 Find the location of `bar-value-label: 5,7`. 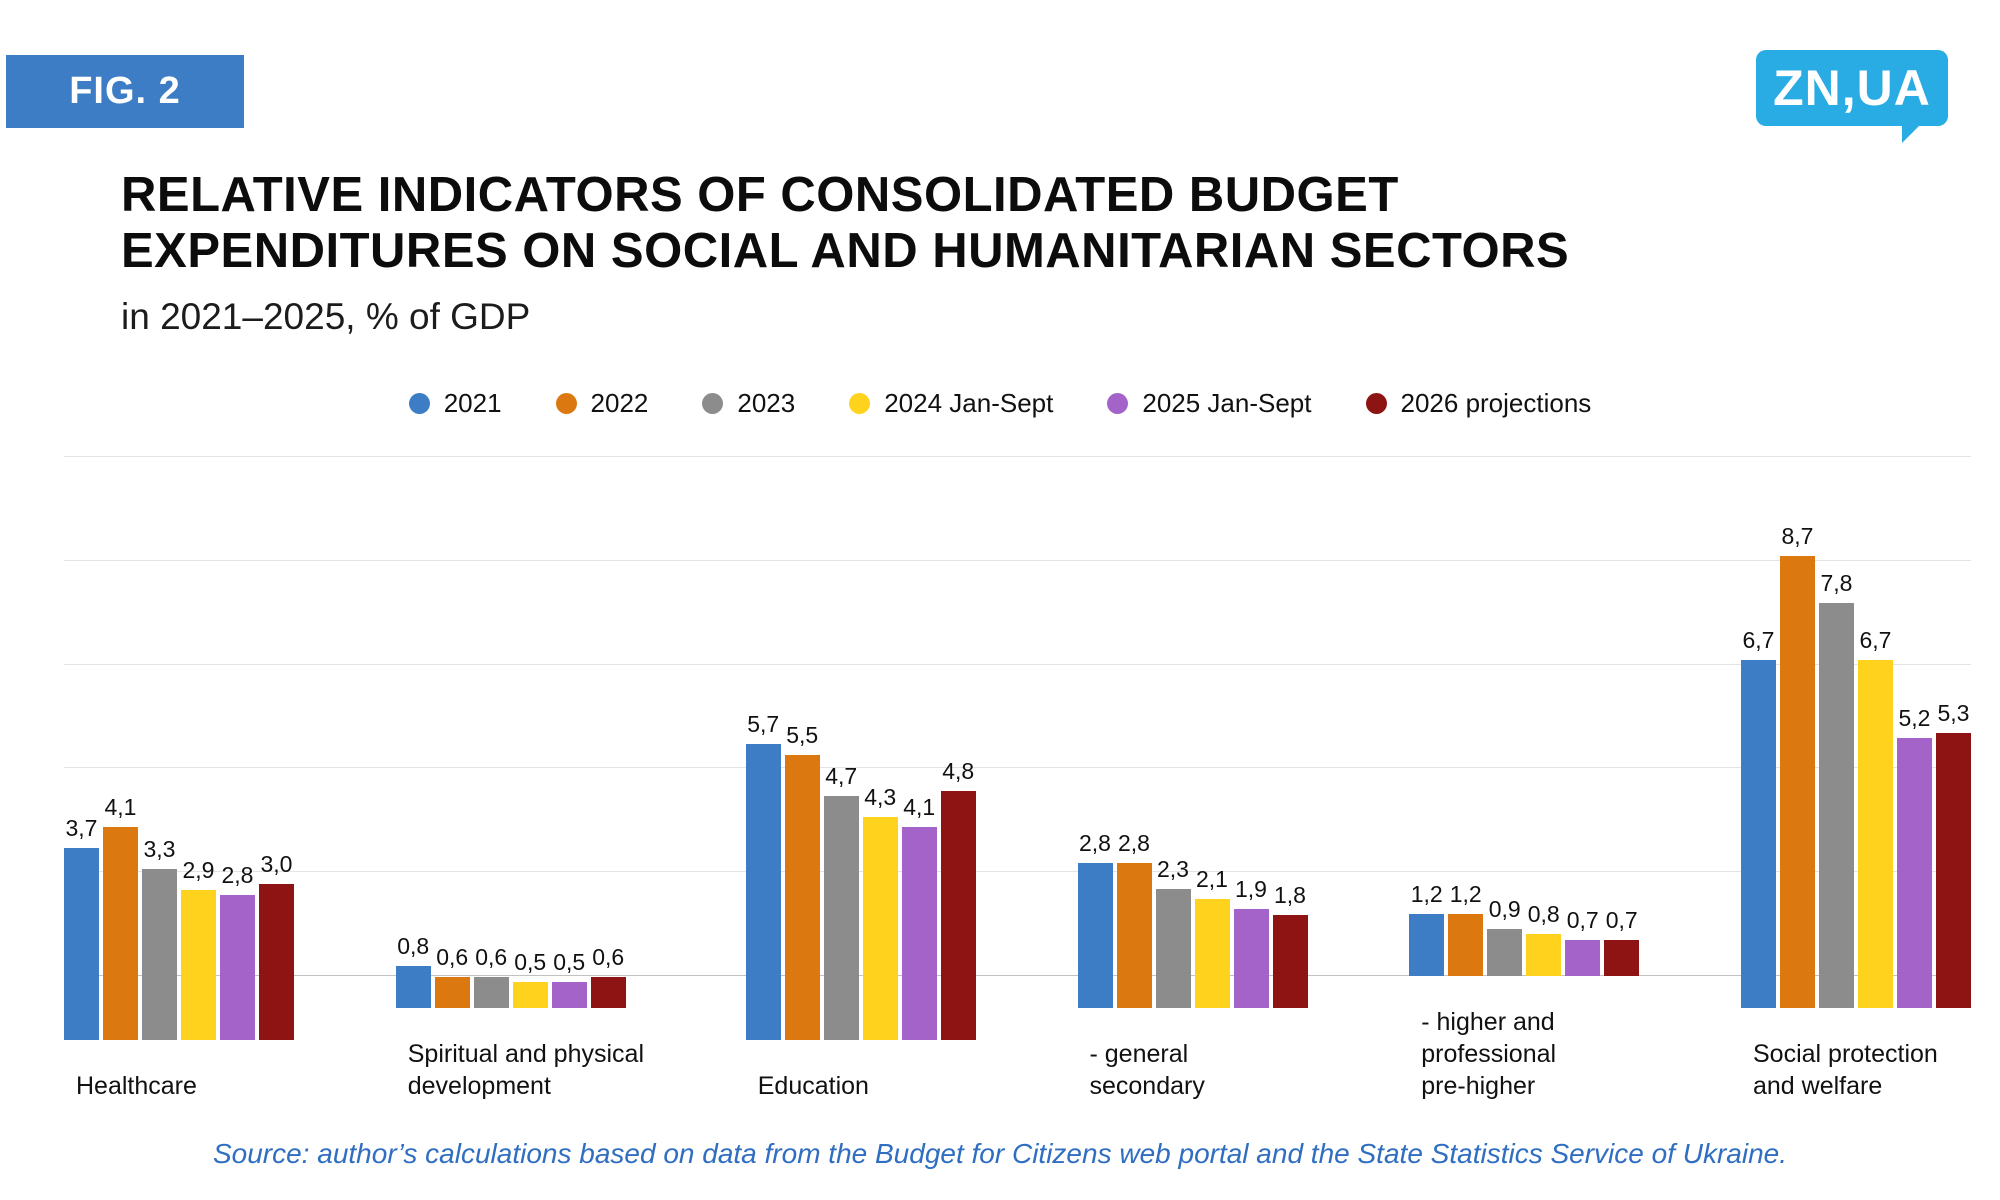

bar-value-label: 5,7 is located at coordinates (763, 724).